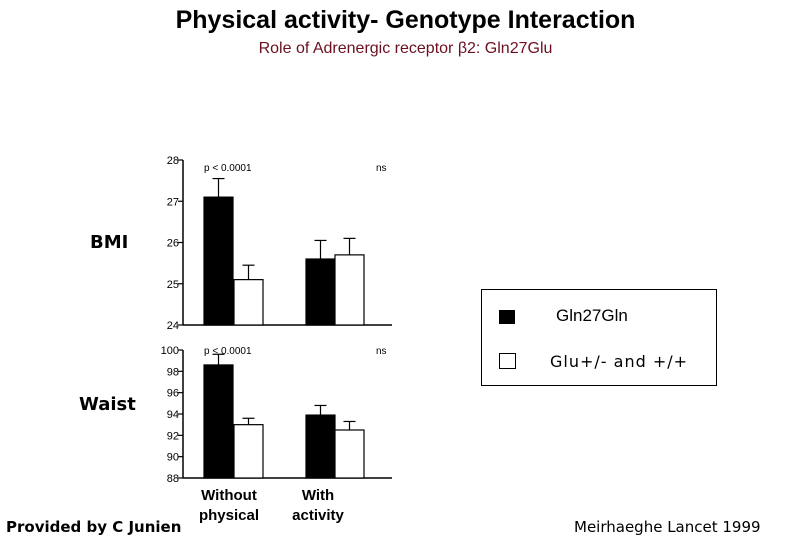 Image resolution: width=811 pixels, height=540 pixels. I want to click on waist-row-label: Waist, so click(107, 404).